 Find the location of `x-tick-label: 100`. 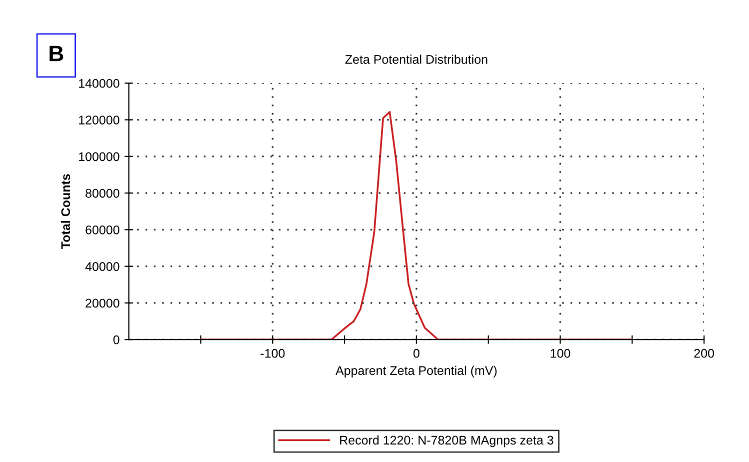

x-tick-label: 100 is located at coordinates (560, 353).